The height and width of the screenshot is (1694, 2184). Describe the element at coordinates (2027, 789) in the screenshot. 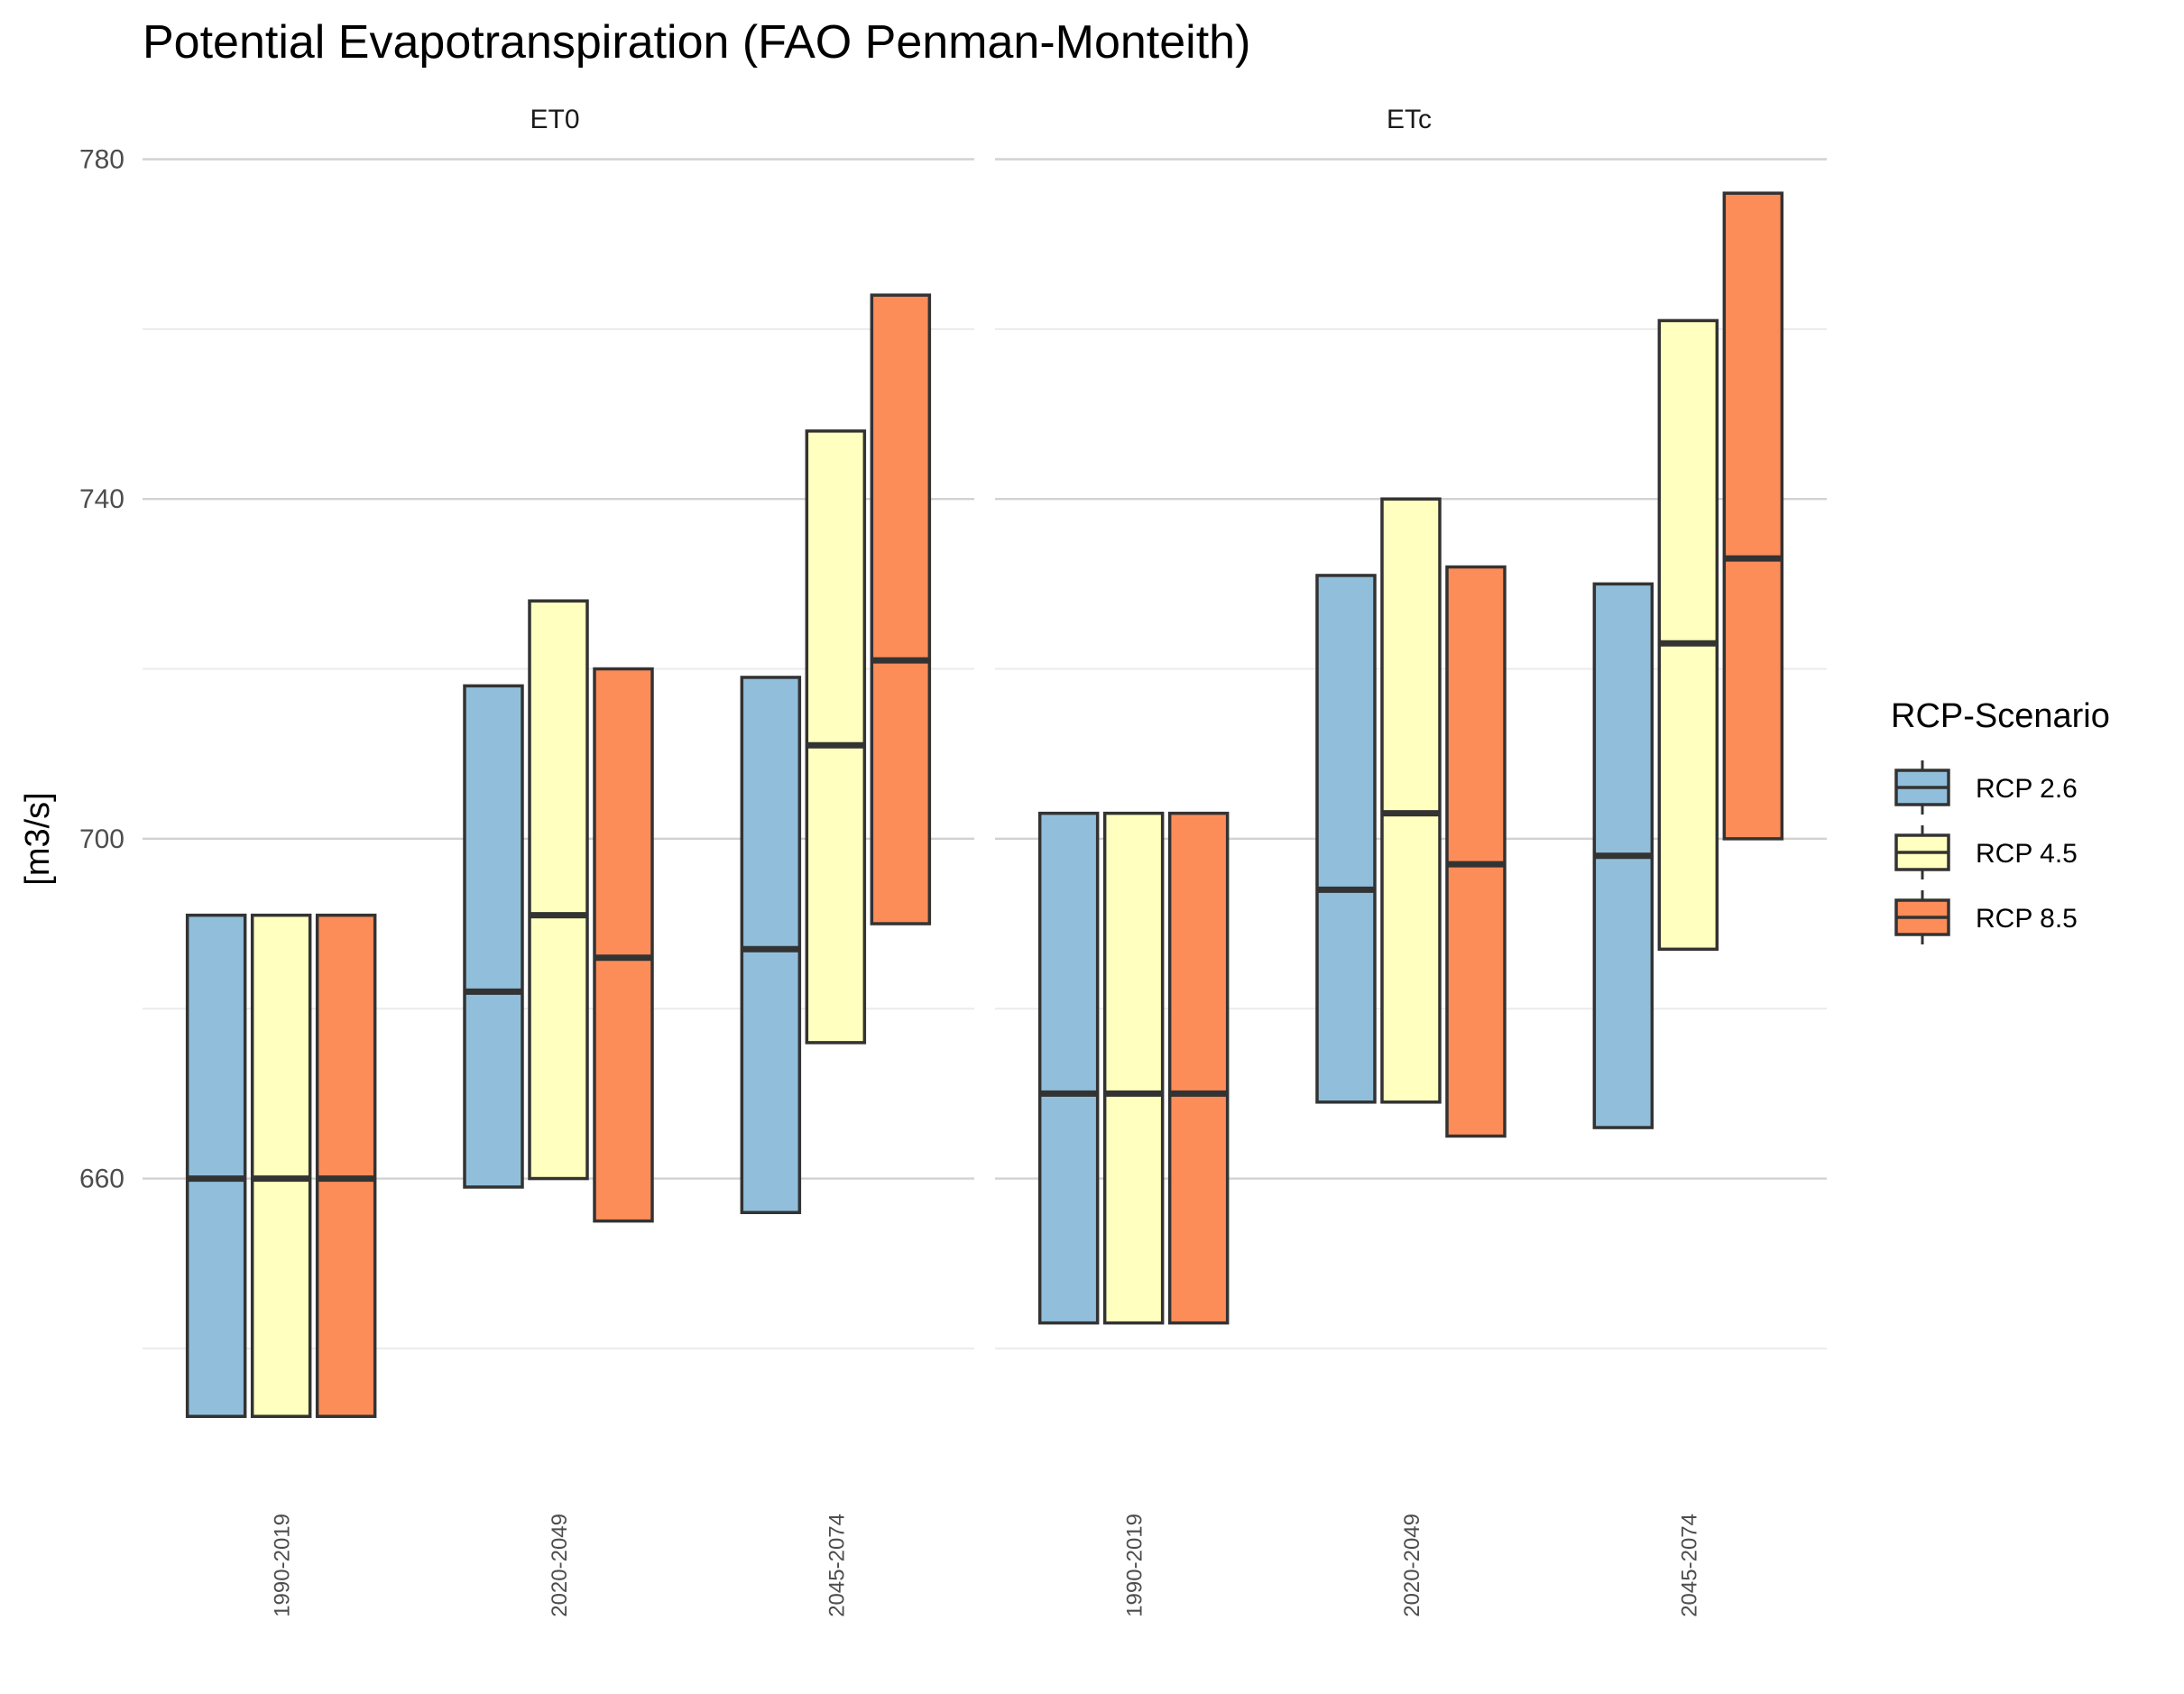

I see `legend-label: RCP 2.6` at that location.